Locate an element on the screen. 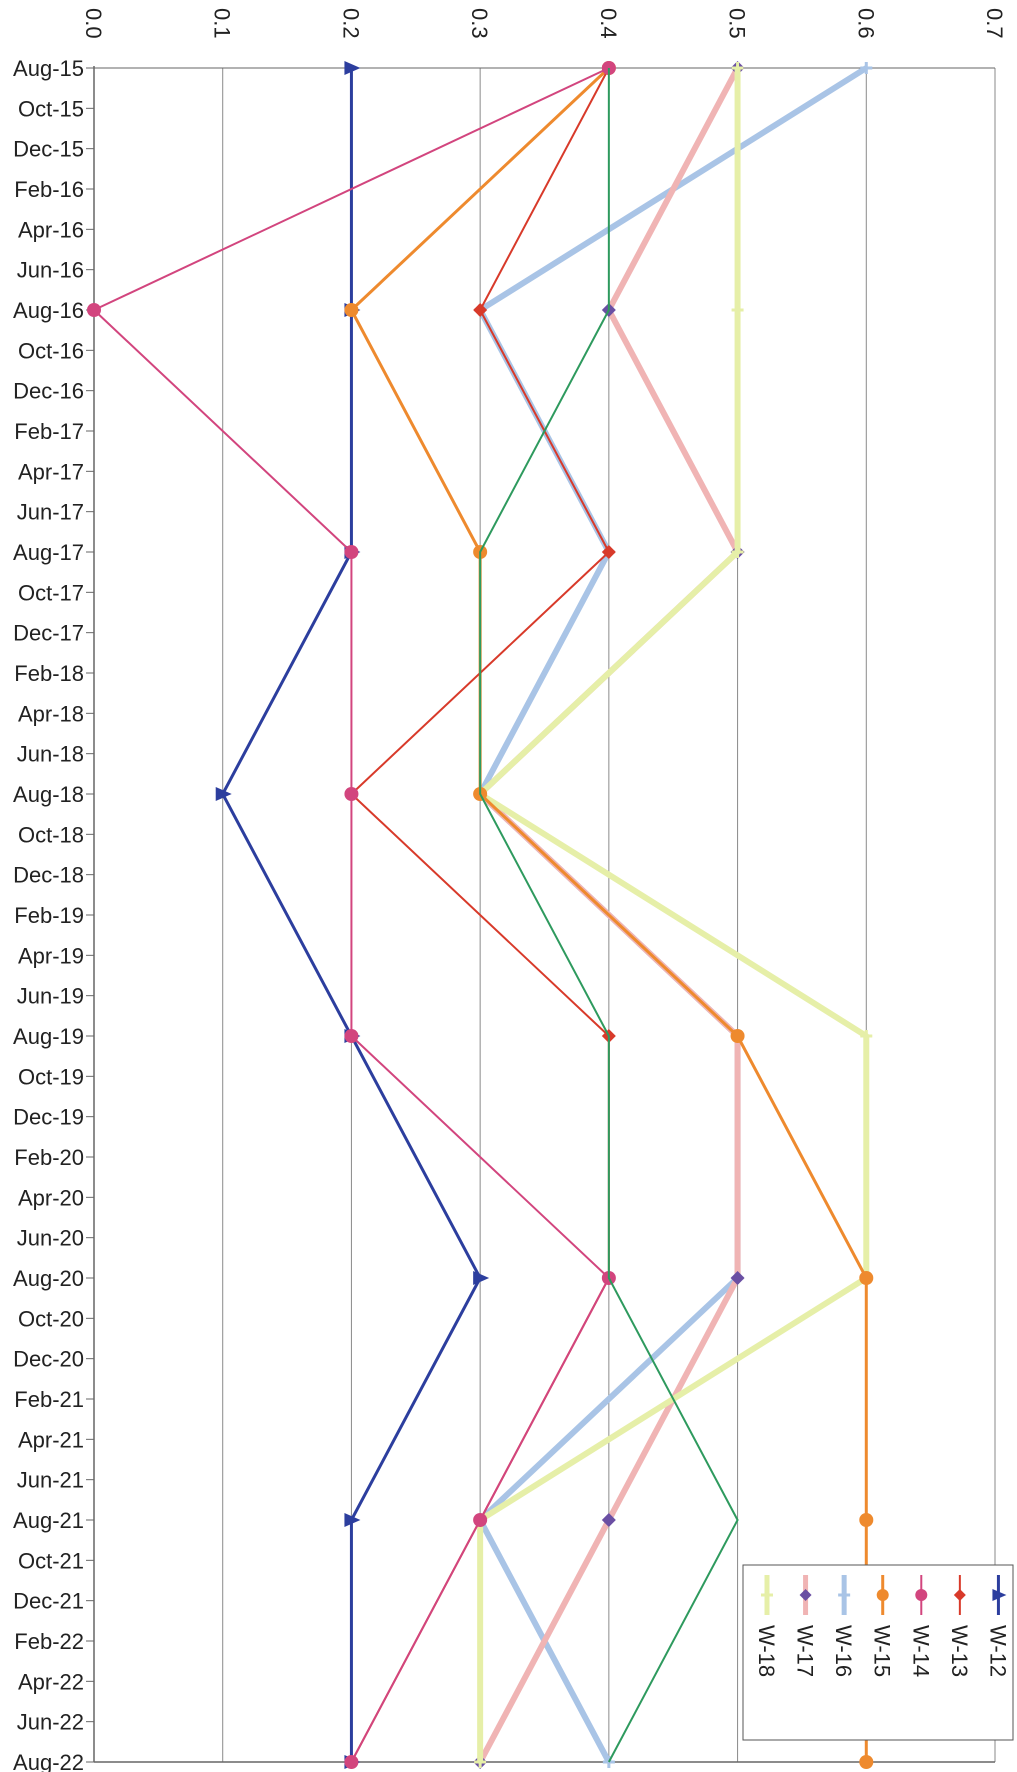 The width and height of the screenshot is (1017, 1772). legend-item-w-18: W-18 is located at coordinates (766, 1626).